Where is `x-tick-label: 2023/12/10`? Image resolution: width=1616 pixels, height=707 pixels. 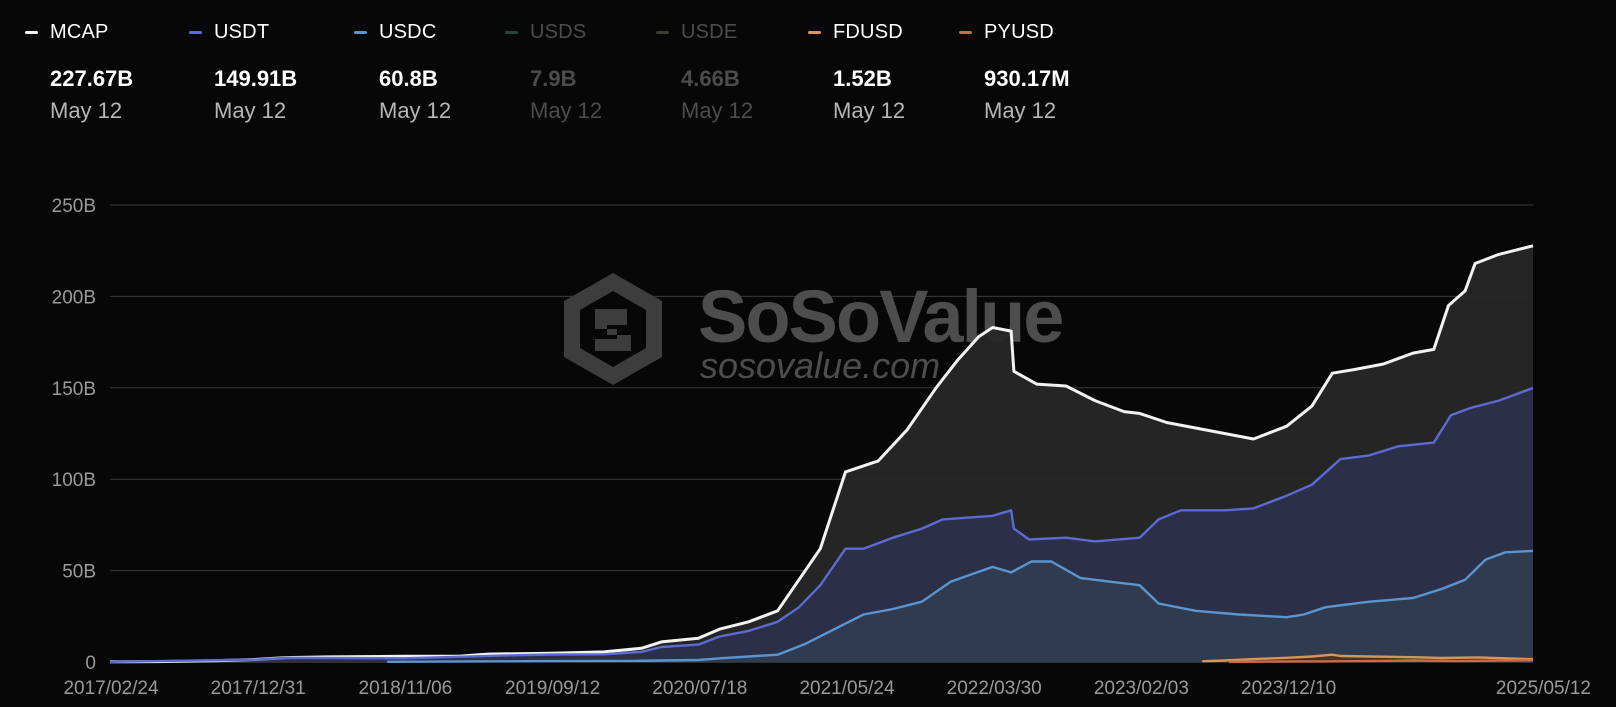 x-tick-label: 2023/12/10 is located at coordinates (1288, 688).